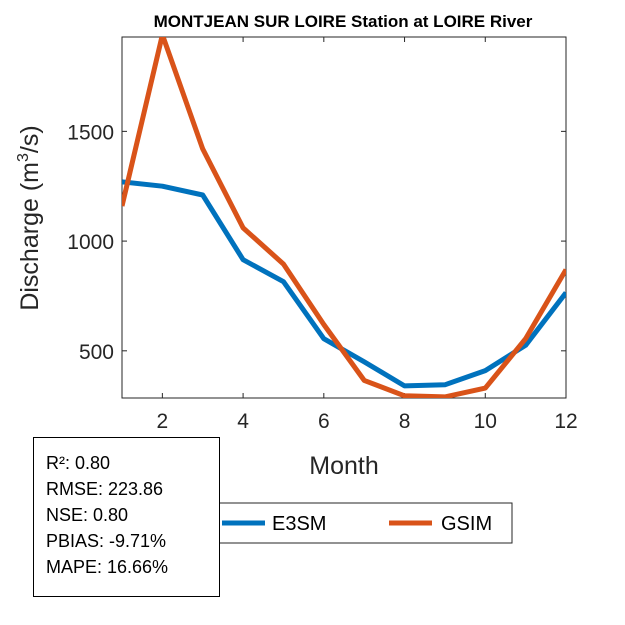  I want to click on y-tick-label: 1500, so click(90, 132).